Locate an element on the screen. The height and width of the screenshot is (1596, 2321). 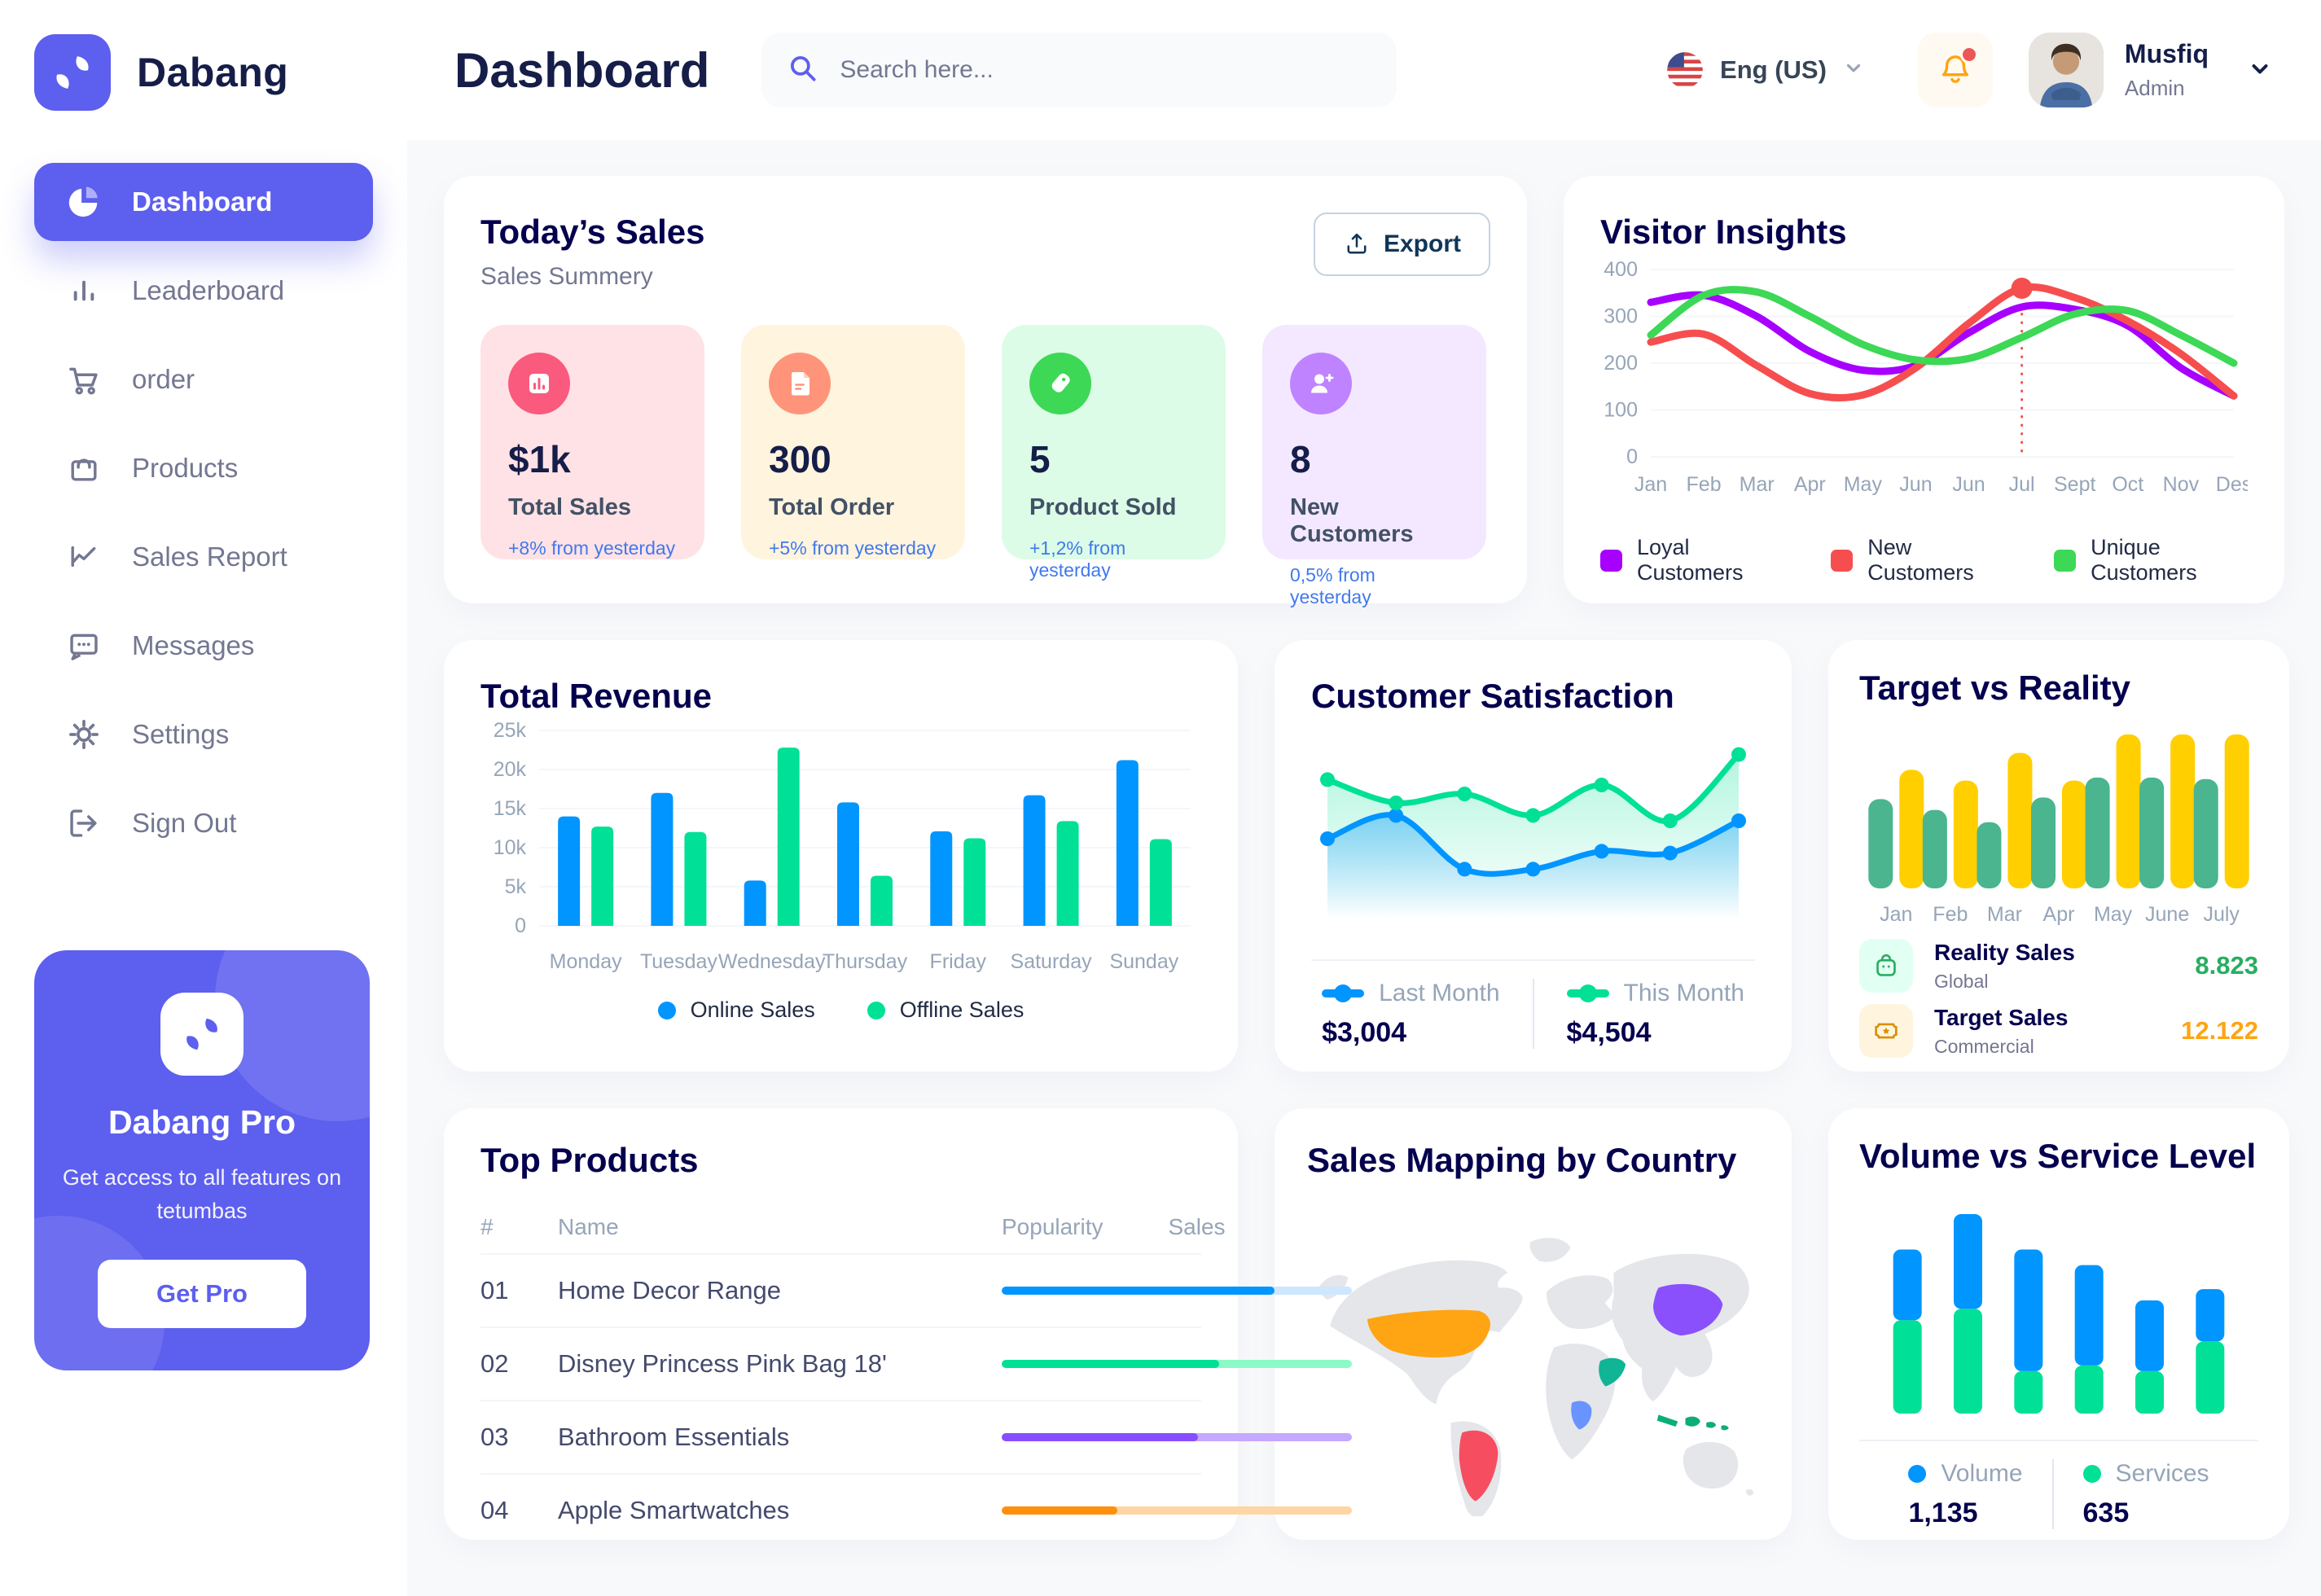
legend-divider is located at coordinates (2052, 1494).